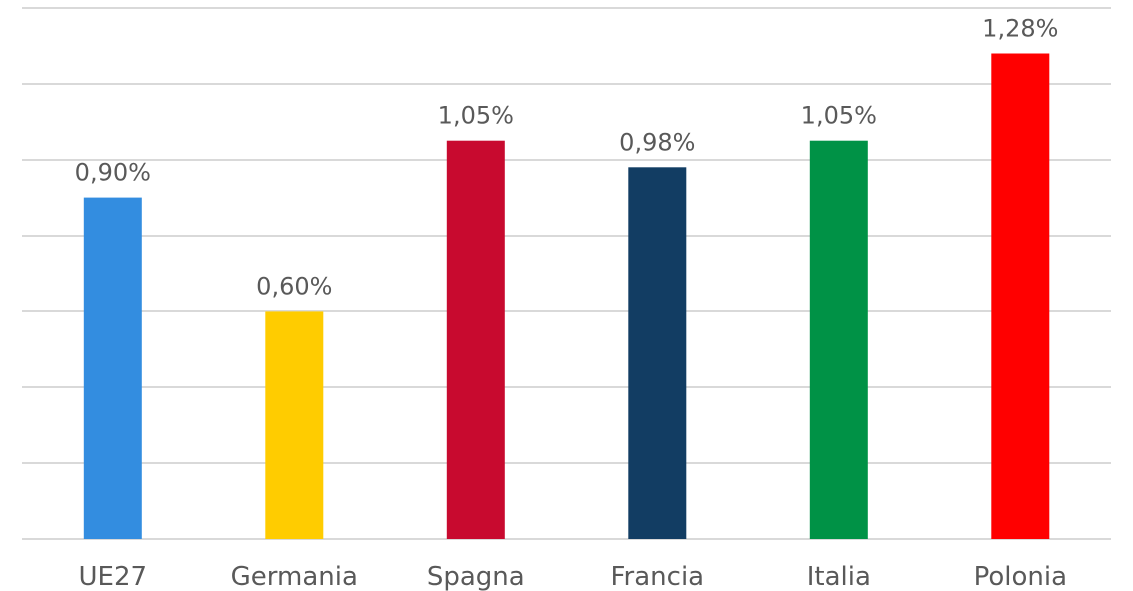 The image size is (1133, 591). Describe the element at coordinates (657, 142) in the screenshot. I see `value-label-francia: 0,98%` at that location.